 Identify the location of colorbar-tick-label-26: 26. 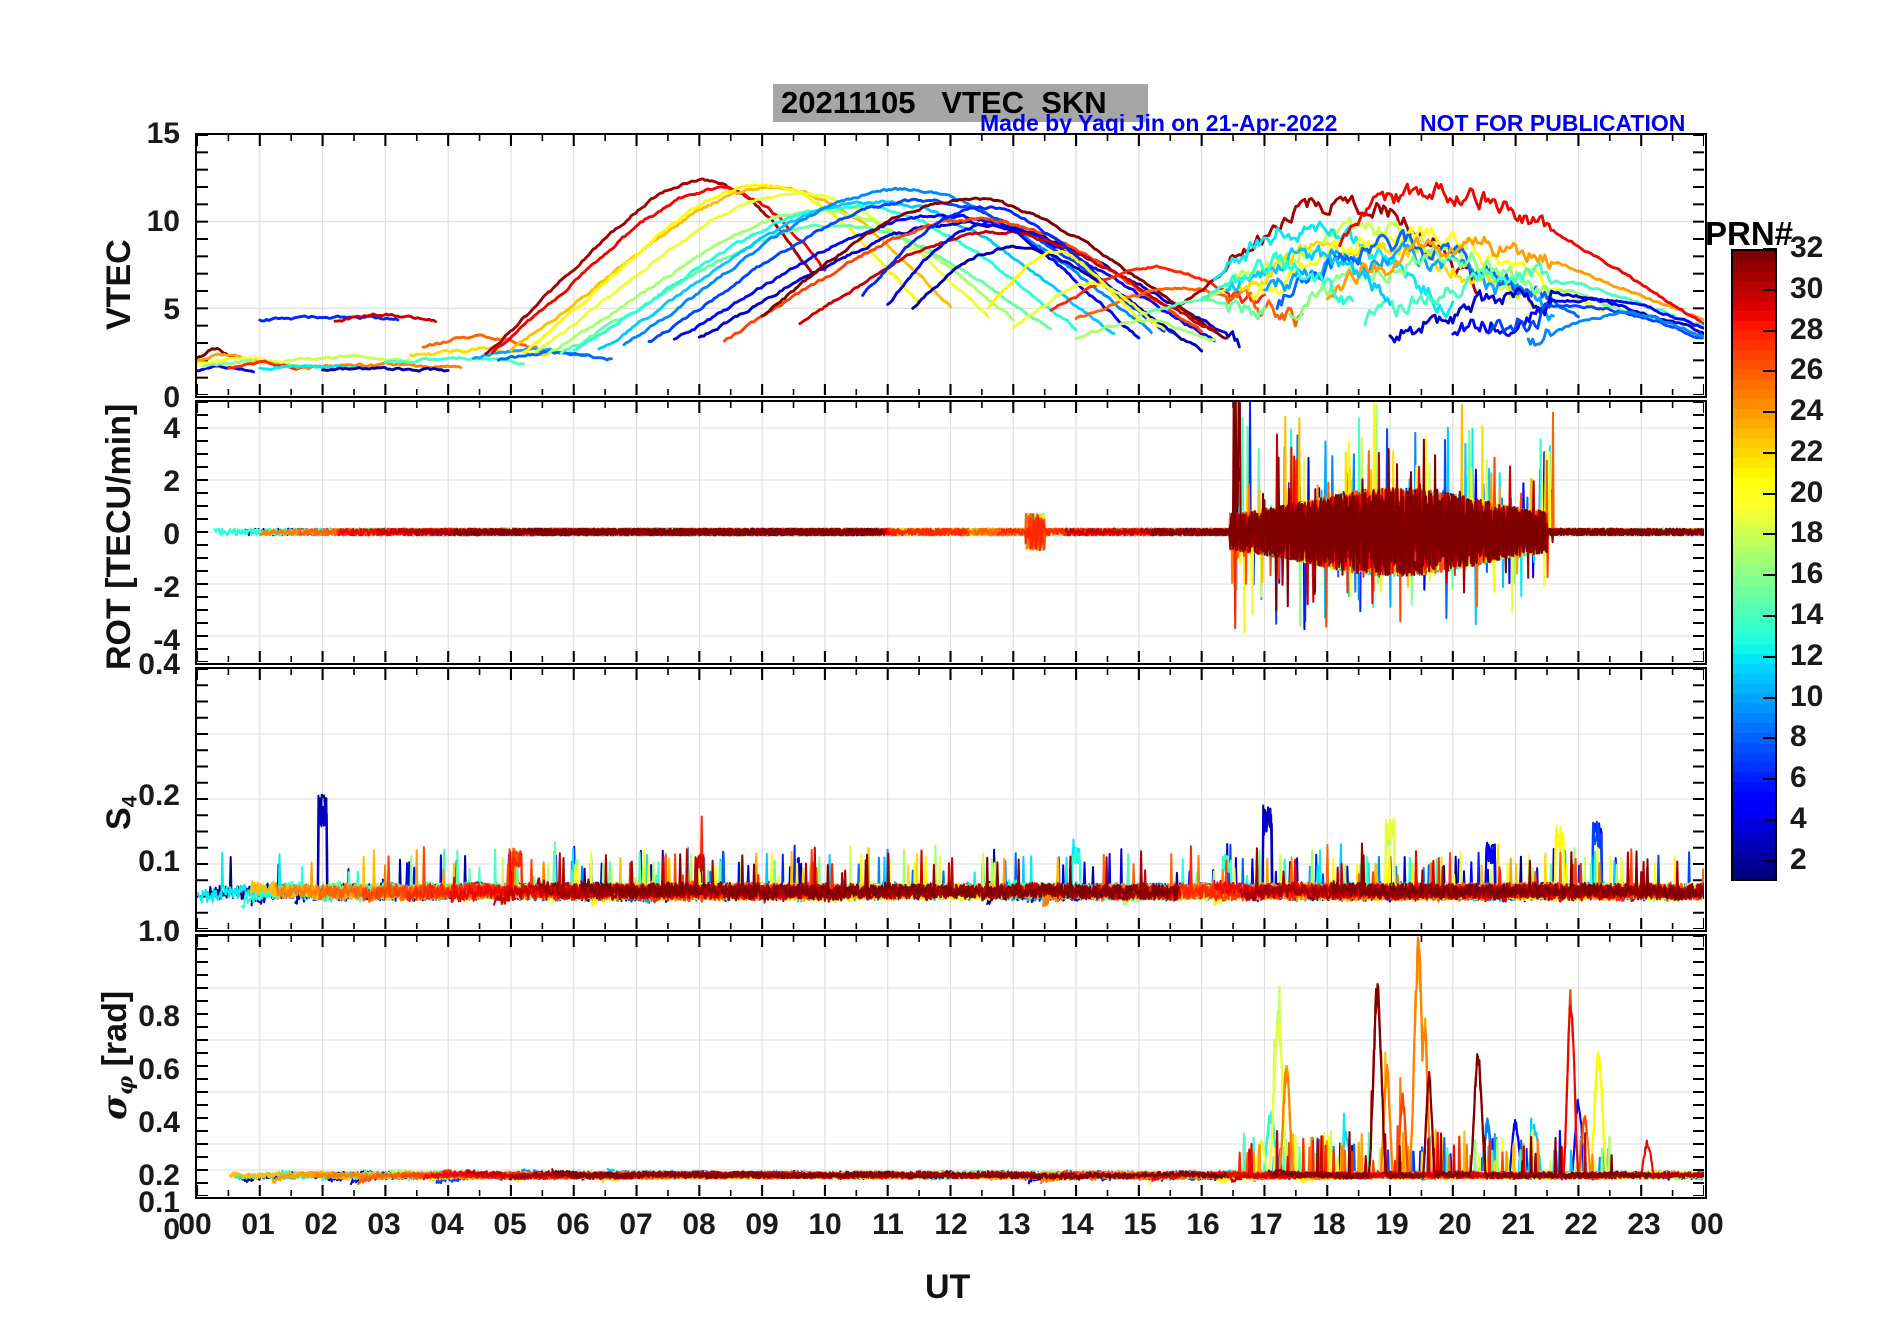
(1807, 370).